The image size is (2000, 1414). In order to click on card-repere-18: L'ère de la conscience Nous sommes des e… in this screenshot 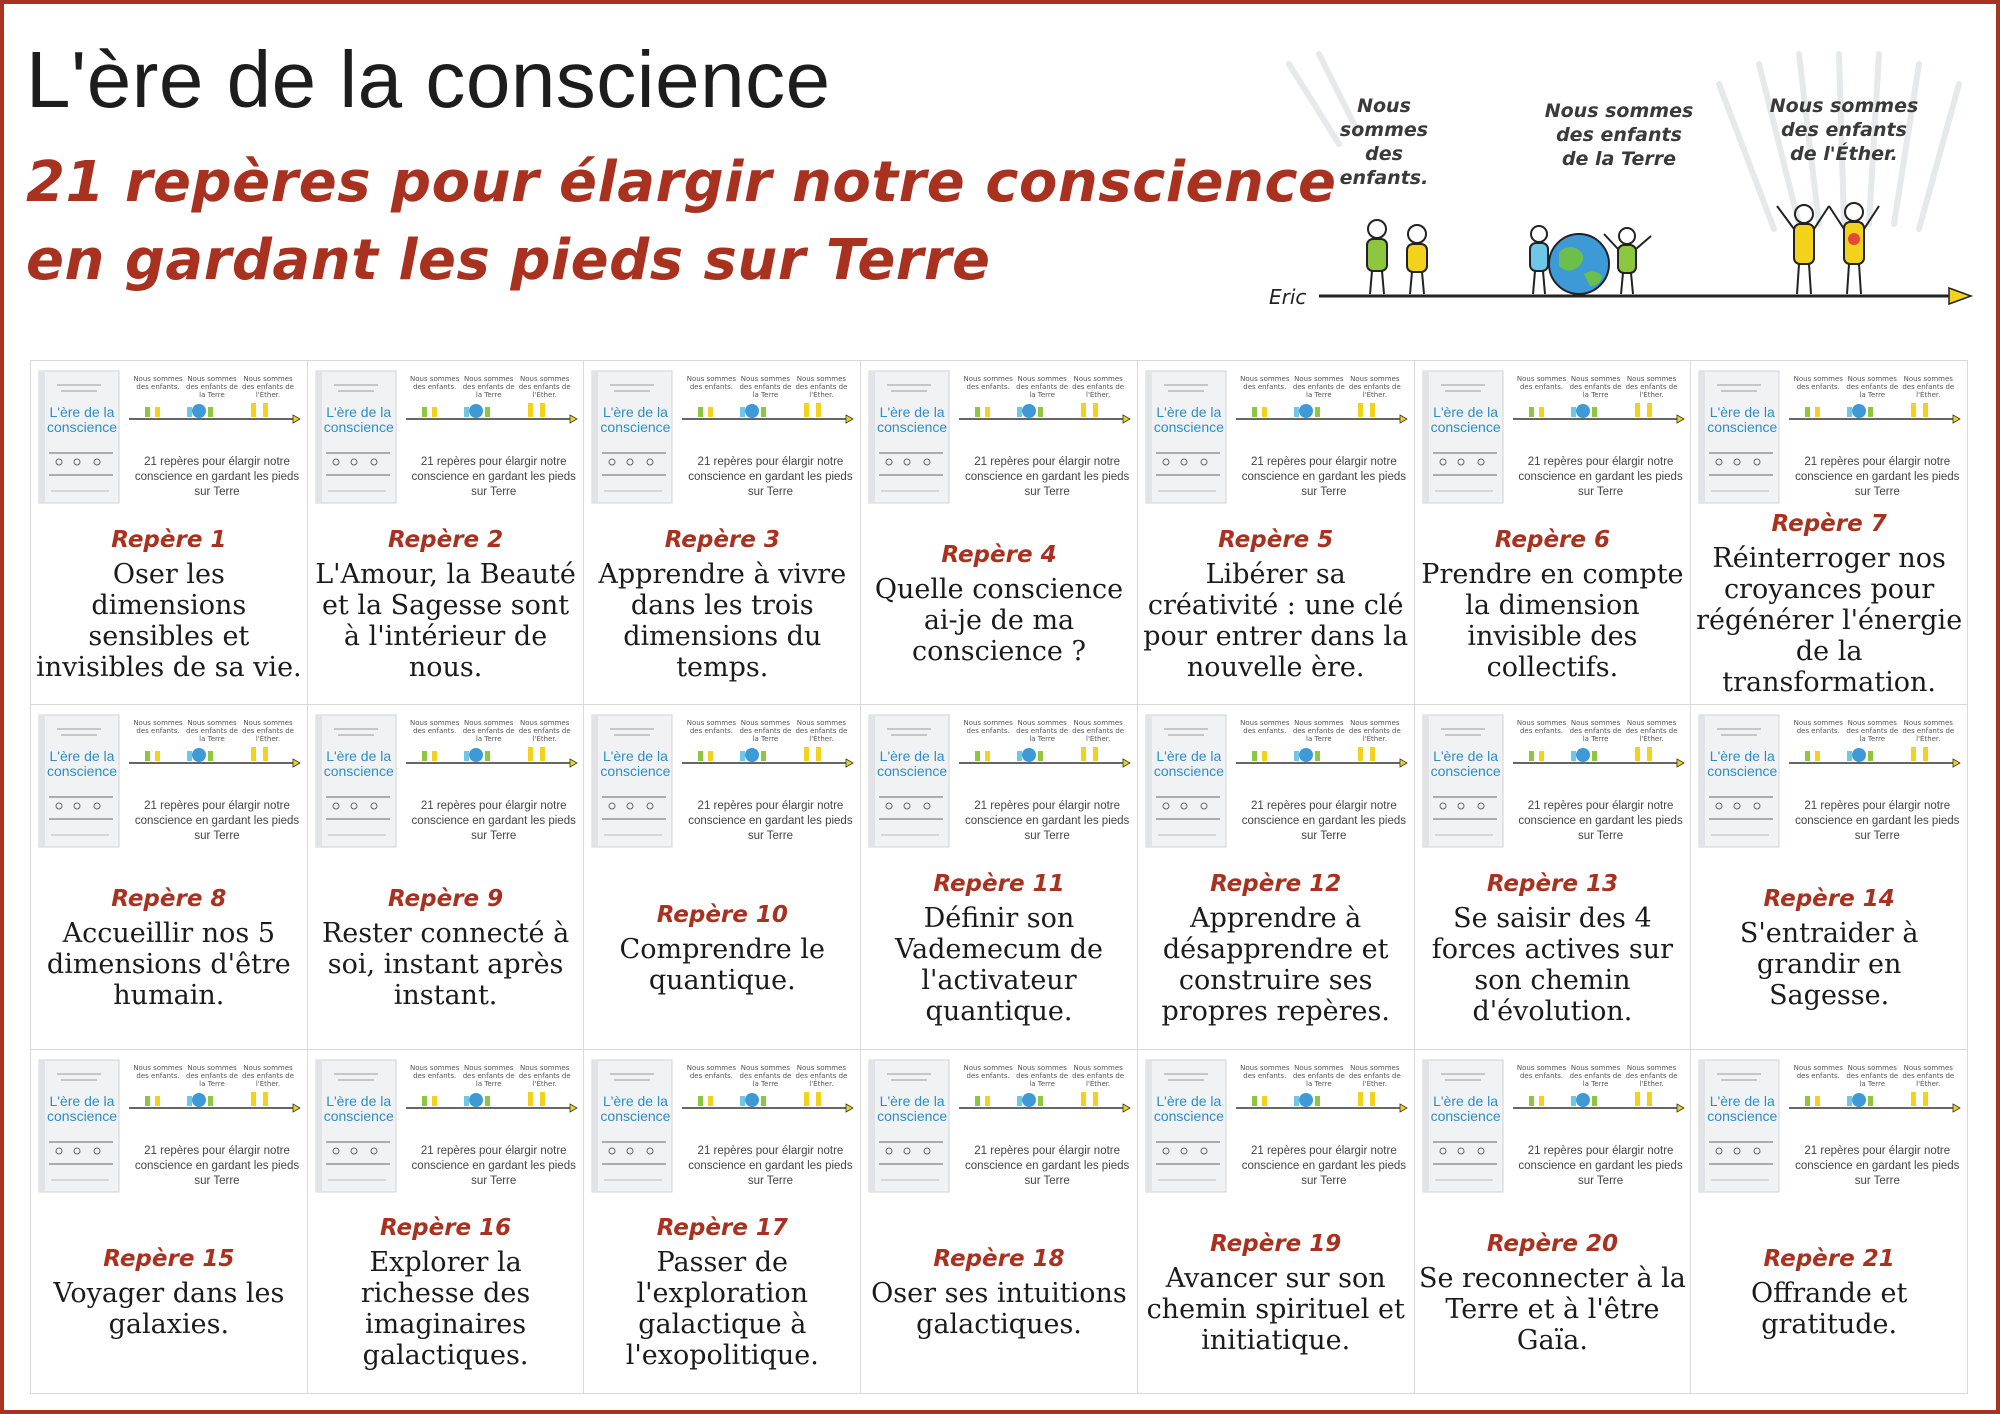, I will do `click(999, 1221)`.